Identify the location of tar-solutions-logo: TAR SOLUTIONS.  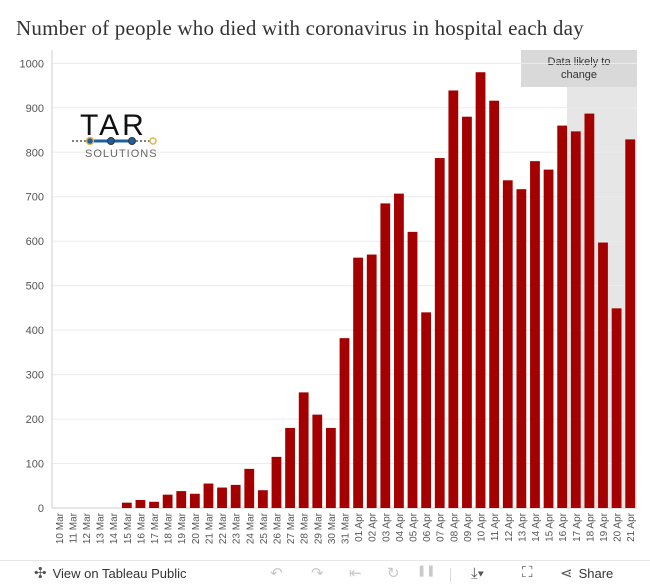
(115, 134).